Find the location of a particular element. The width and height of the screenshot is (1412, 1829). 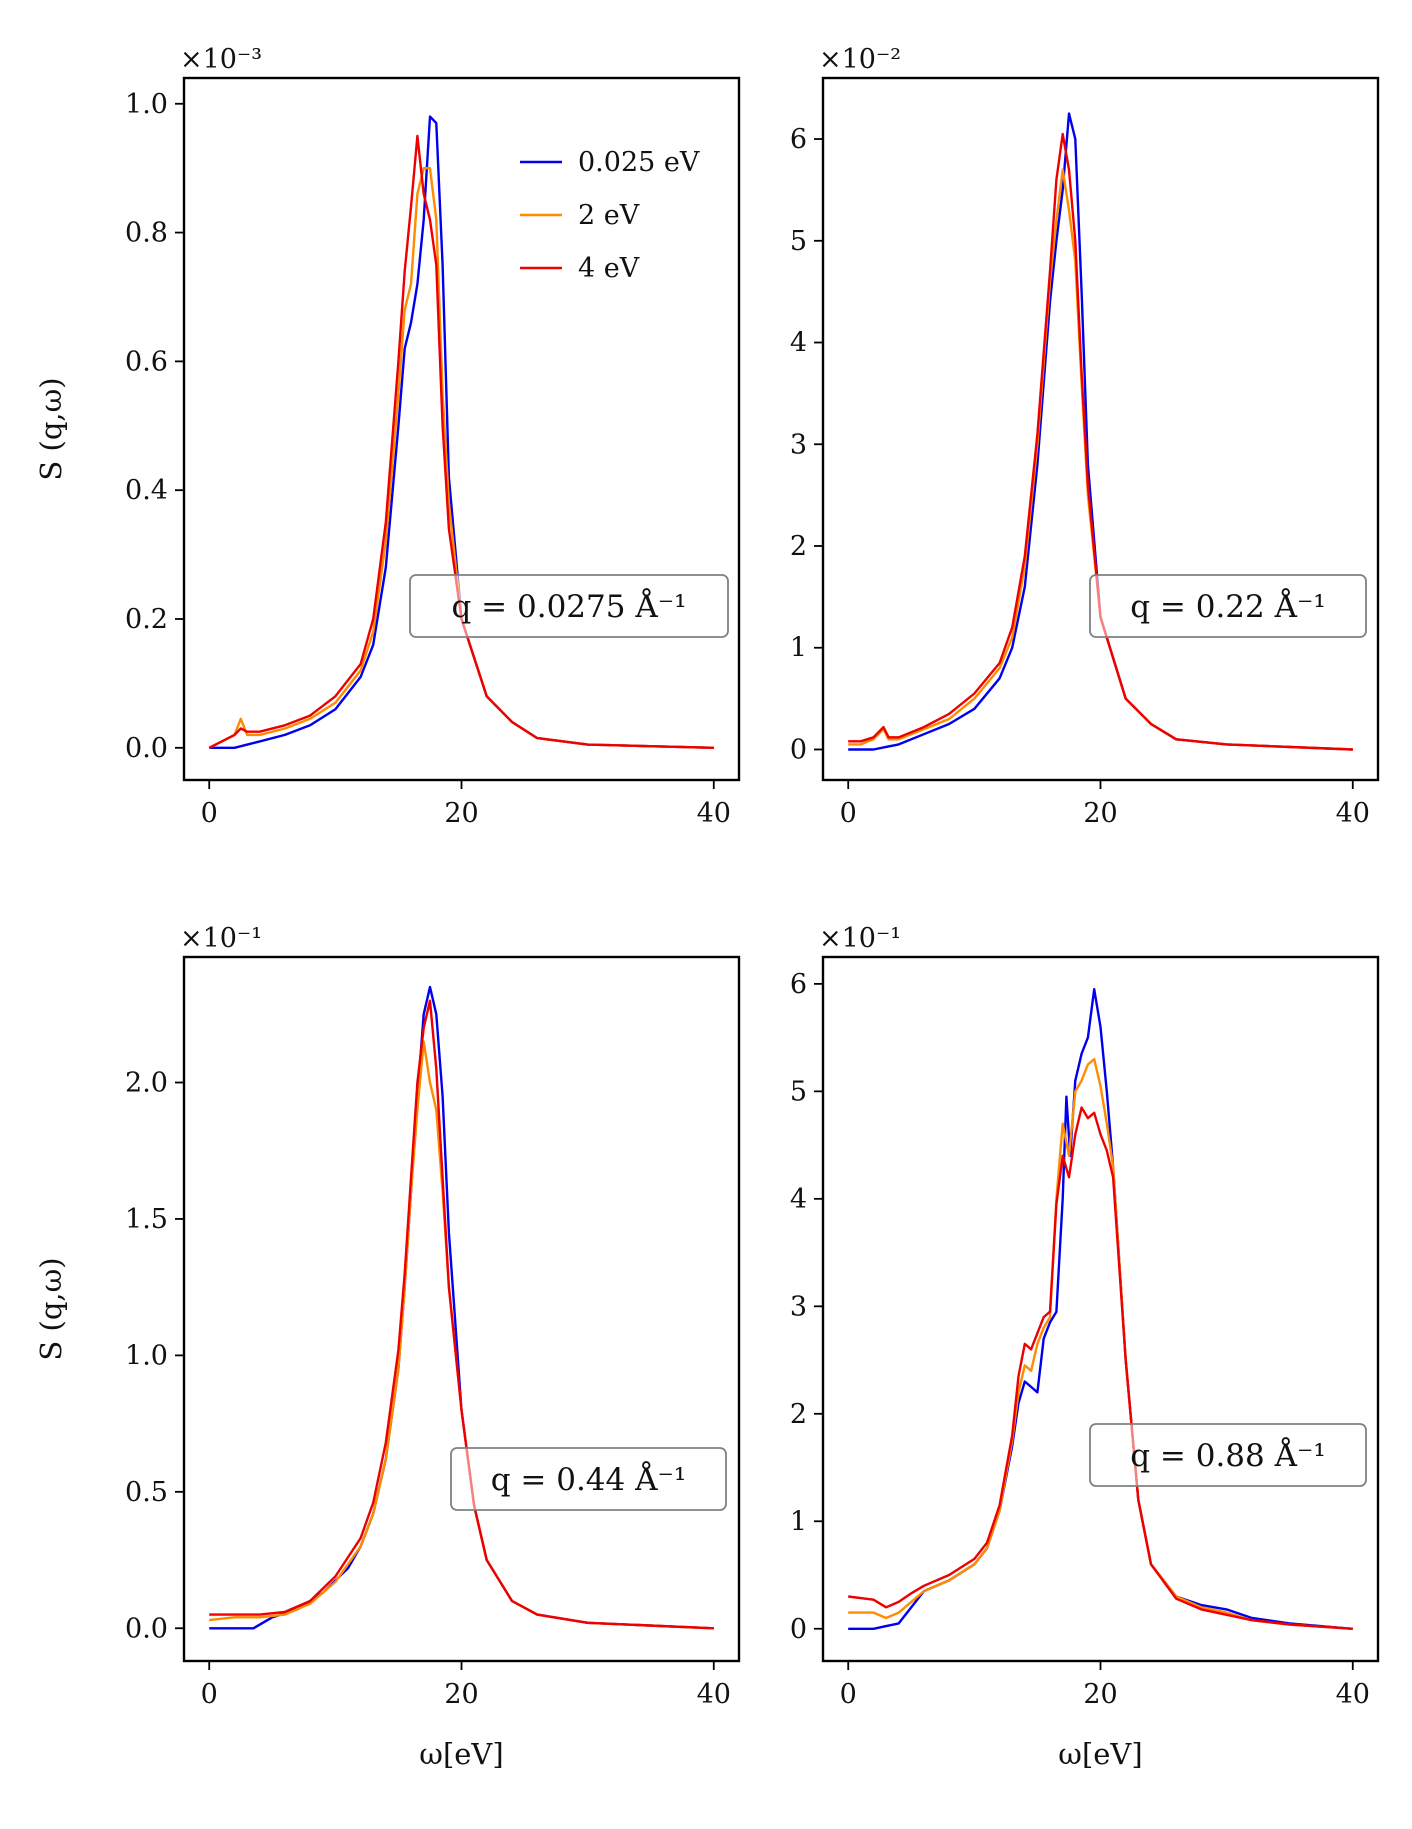

axis-multiplier: ×10⁻² is located at coordinates (860, 59).